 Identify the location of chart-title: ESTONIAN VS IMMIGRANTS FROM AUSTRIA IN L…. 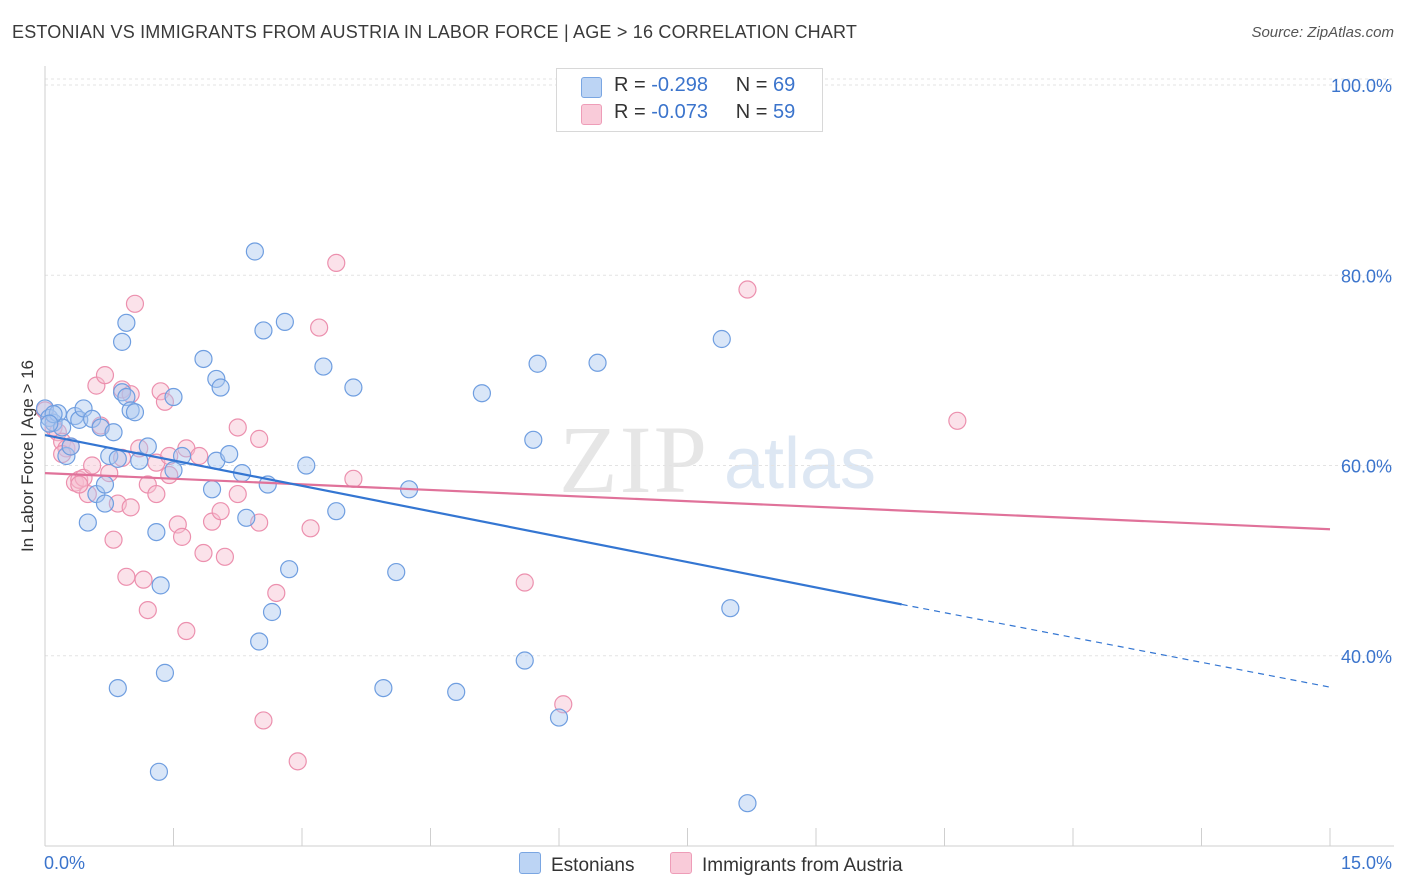
(435, 32).